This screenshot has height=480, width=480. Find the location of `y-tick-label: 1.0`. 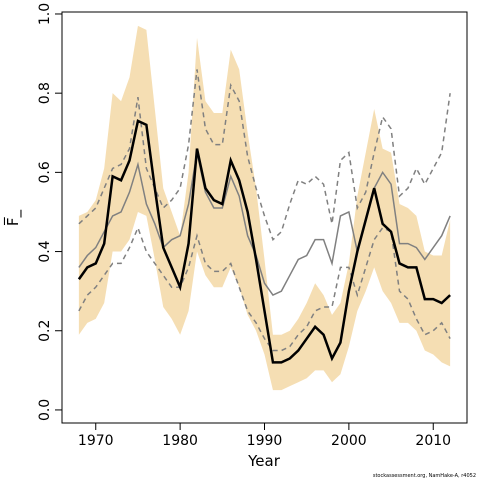

y-tick-label: 1.0 is located at coordinates (45, 14).